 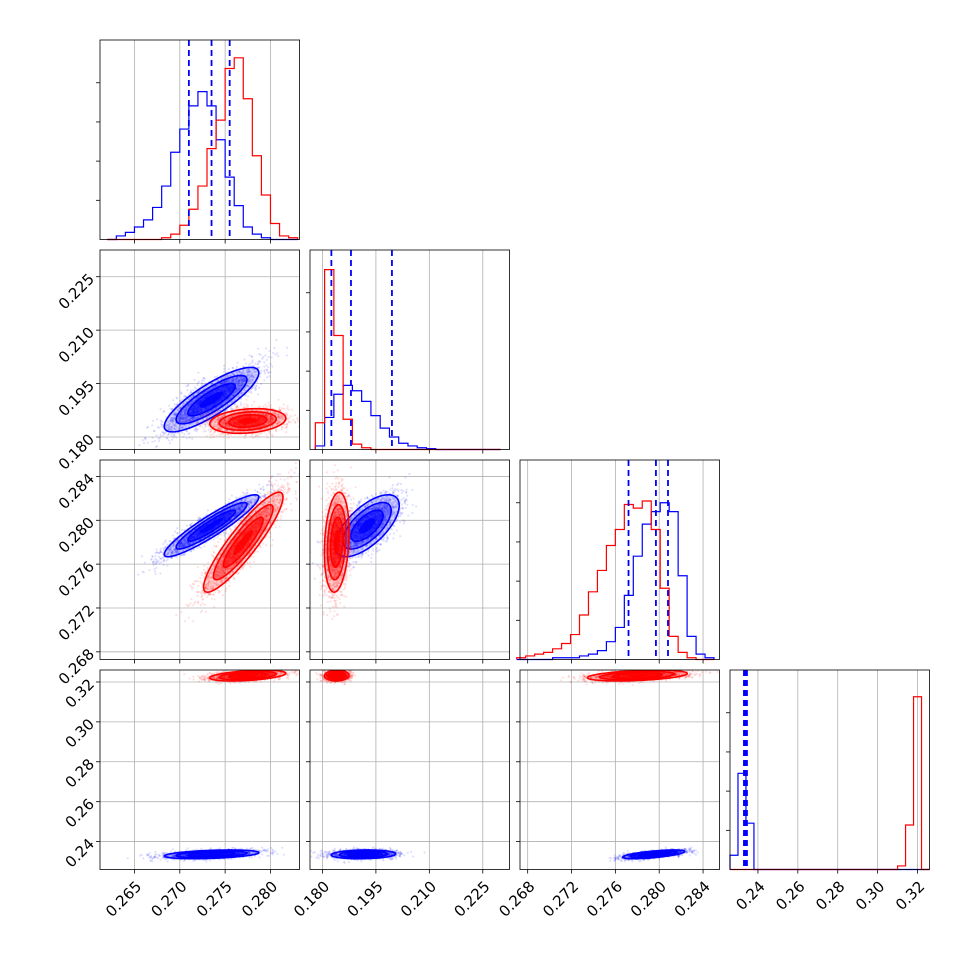 What do you see at coordinates (910, 896) in the screenshot?
I see `x-tick-label: 0.32` at bounding box center [910, 896].